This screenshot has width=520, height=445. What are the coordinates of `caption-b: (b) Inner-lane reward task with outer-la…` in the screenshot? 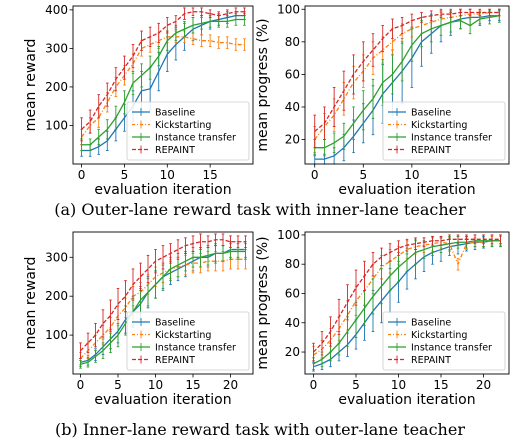 It's located at (260, 429).